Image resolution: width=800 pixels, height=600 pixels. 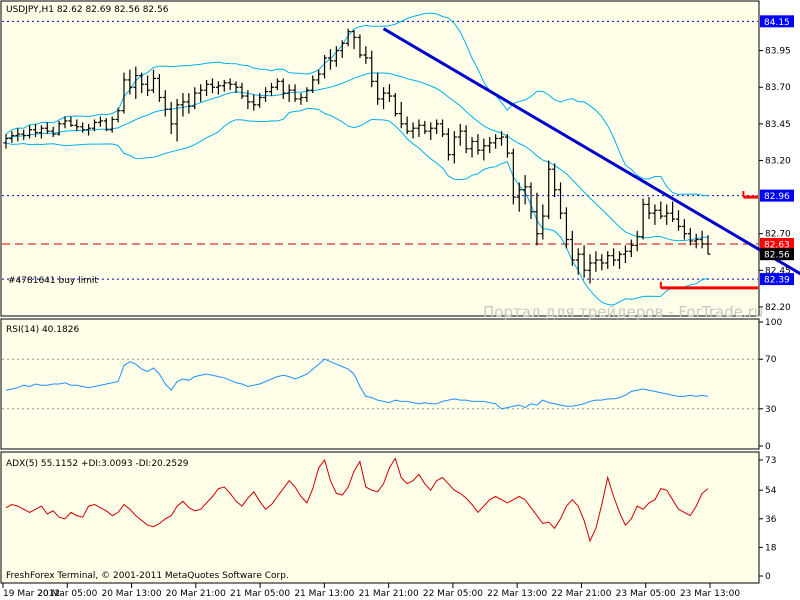 I want to click on x-tick-label: 22 Mar 21:00, so click(x=581, y=594).